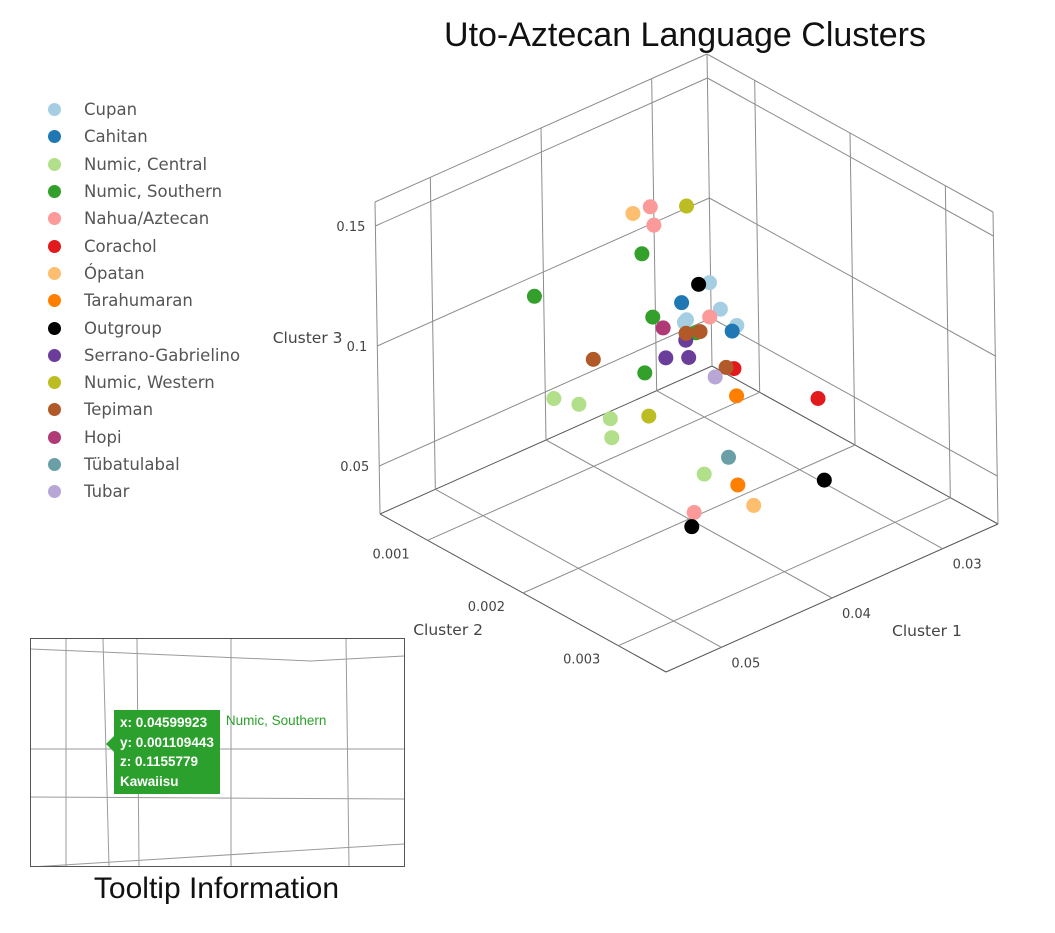 The width and height of the screenshot is (1055, 933). Describe the element at coordinates (581, 660) in the screenshot. I see `y-tick-label: 0.003` at that location.